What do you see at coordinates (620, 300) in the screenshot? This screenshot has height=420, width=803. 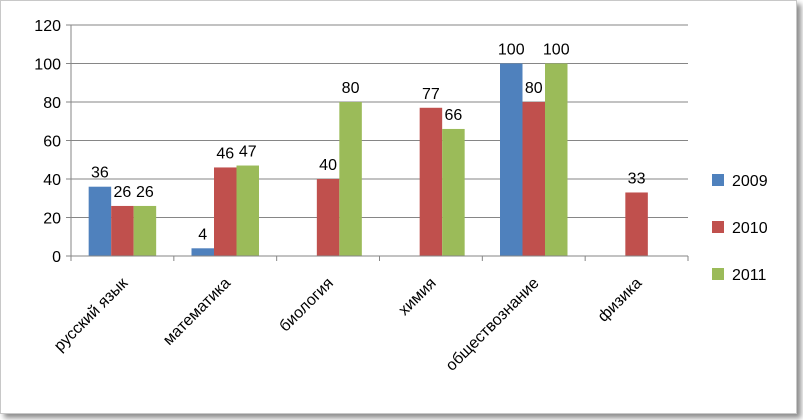 I see `x-tick-label: физика` at bounding box center [620, 300].